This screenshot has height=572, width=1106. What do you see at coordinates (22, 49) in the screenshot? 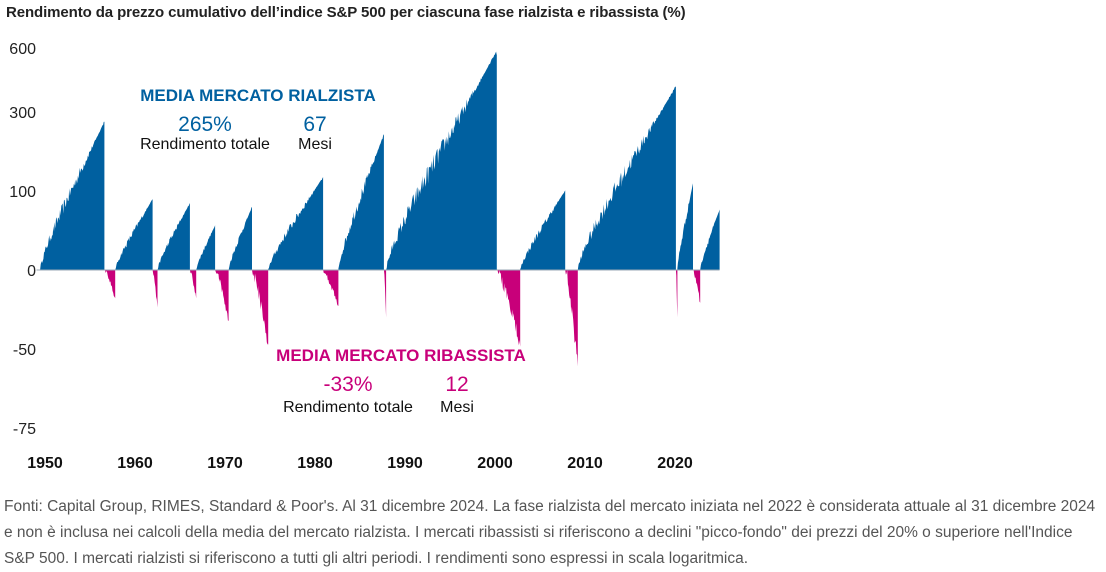
I see `y-tick-label: 600` at bounding box center [22, 49].